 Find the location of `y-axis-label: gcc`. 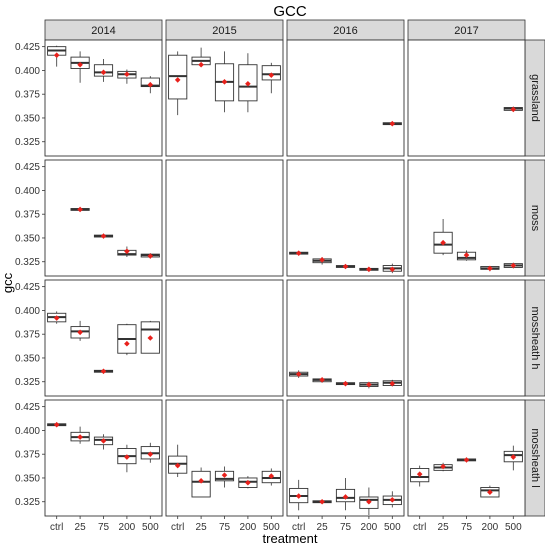

y-axis-label: gcc is located at coordinates (7, 282).